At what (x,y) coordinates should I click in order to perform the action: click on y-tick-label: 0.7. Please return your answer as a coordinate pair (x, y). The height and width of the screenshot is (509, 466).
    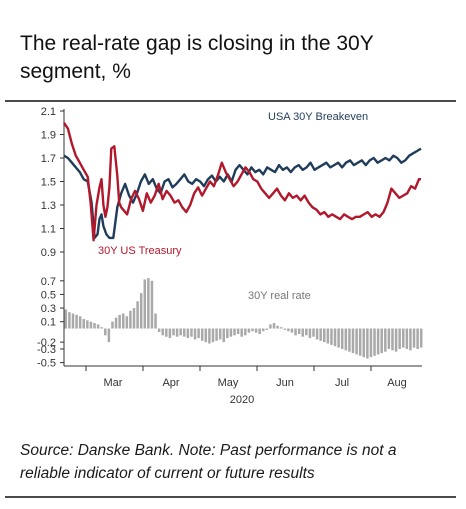
    Looking at the image, I should click on (48, 282).